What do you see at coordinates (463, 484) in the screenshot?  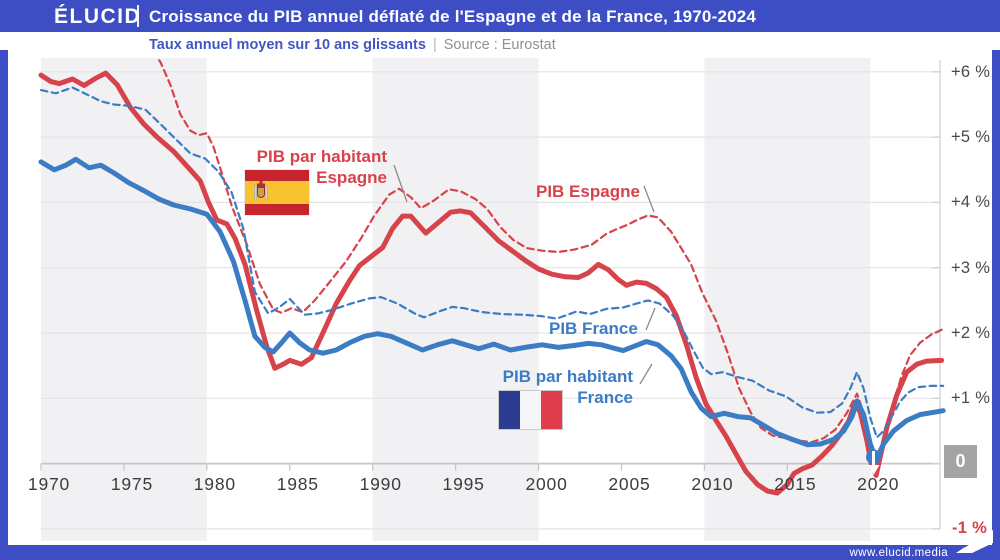 I see `x-label-1995: 1995` at bounding box center [463, 484].